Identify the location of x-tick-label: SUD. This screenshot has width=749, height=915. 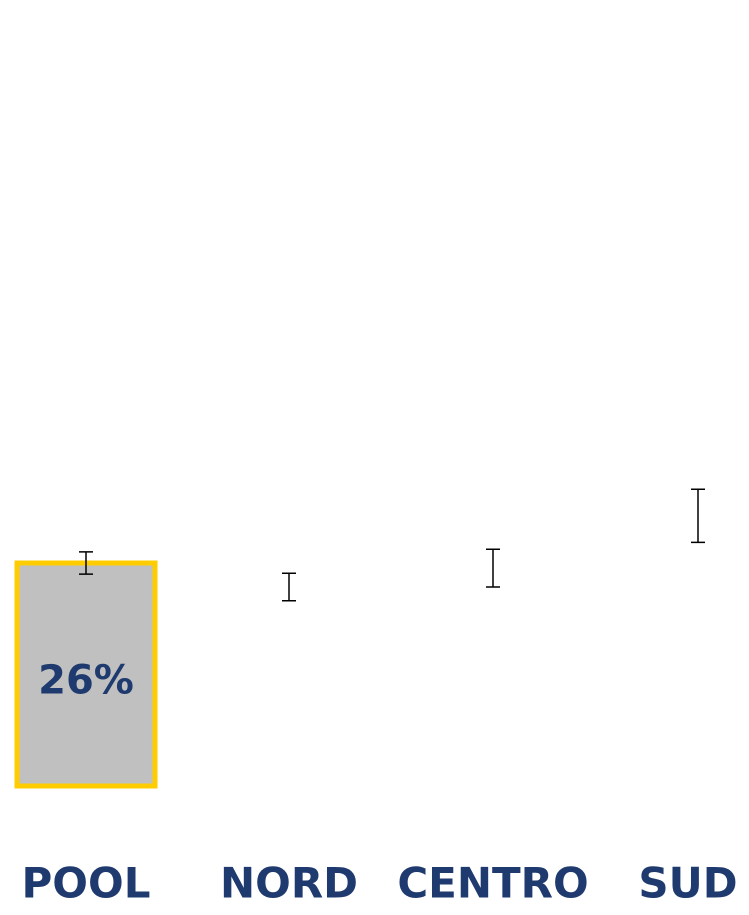
(687, 883).